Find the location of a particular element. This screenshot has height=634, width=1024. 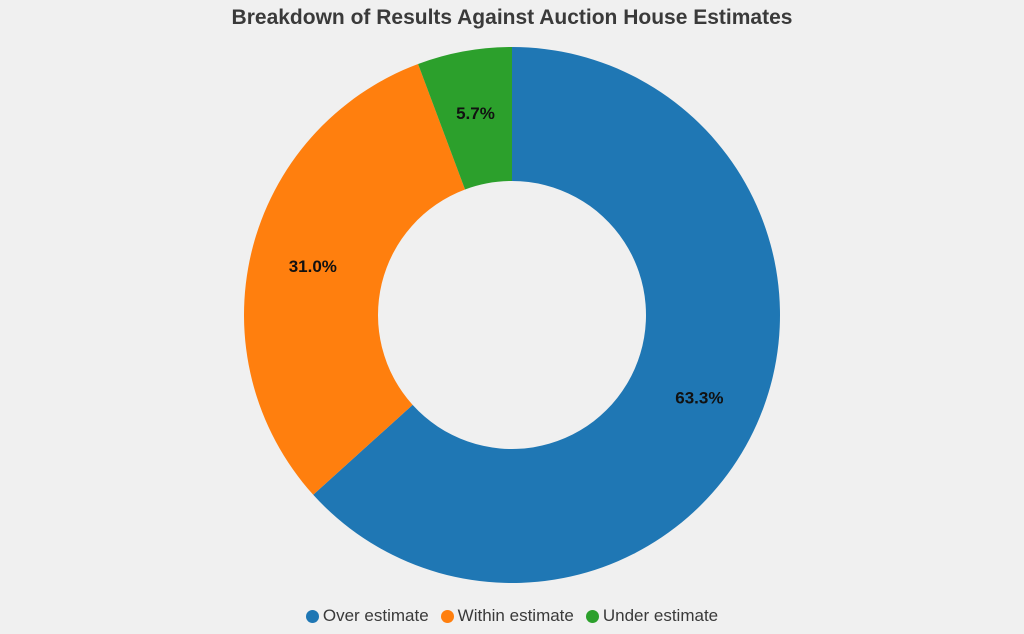

data-label-over-estimate: 63.3% is located at coordinates (699, 398).